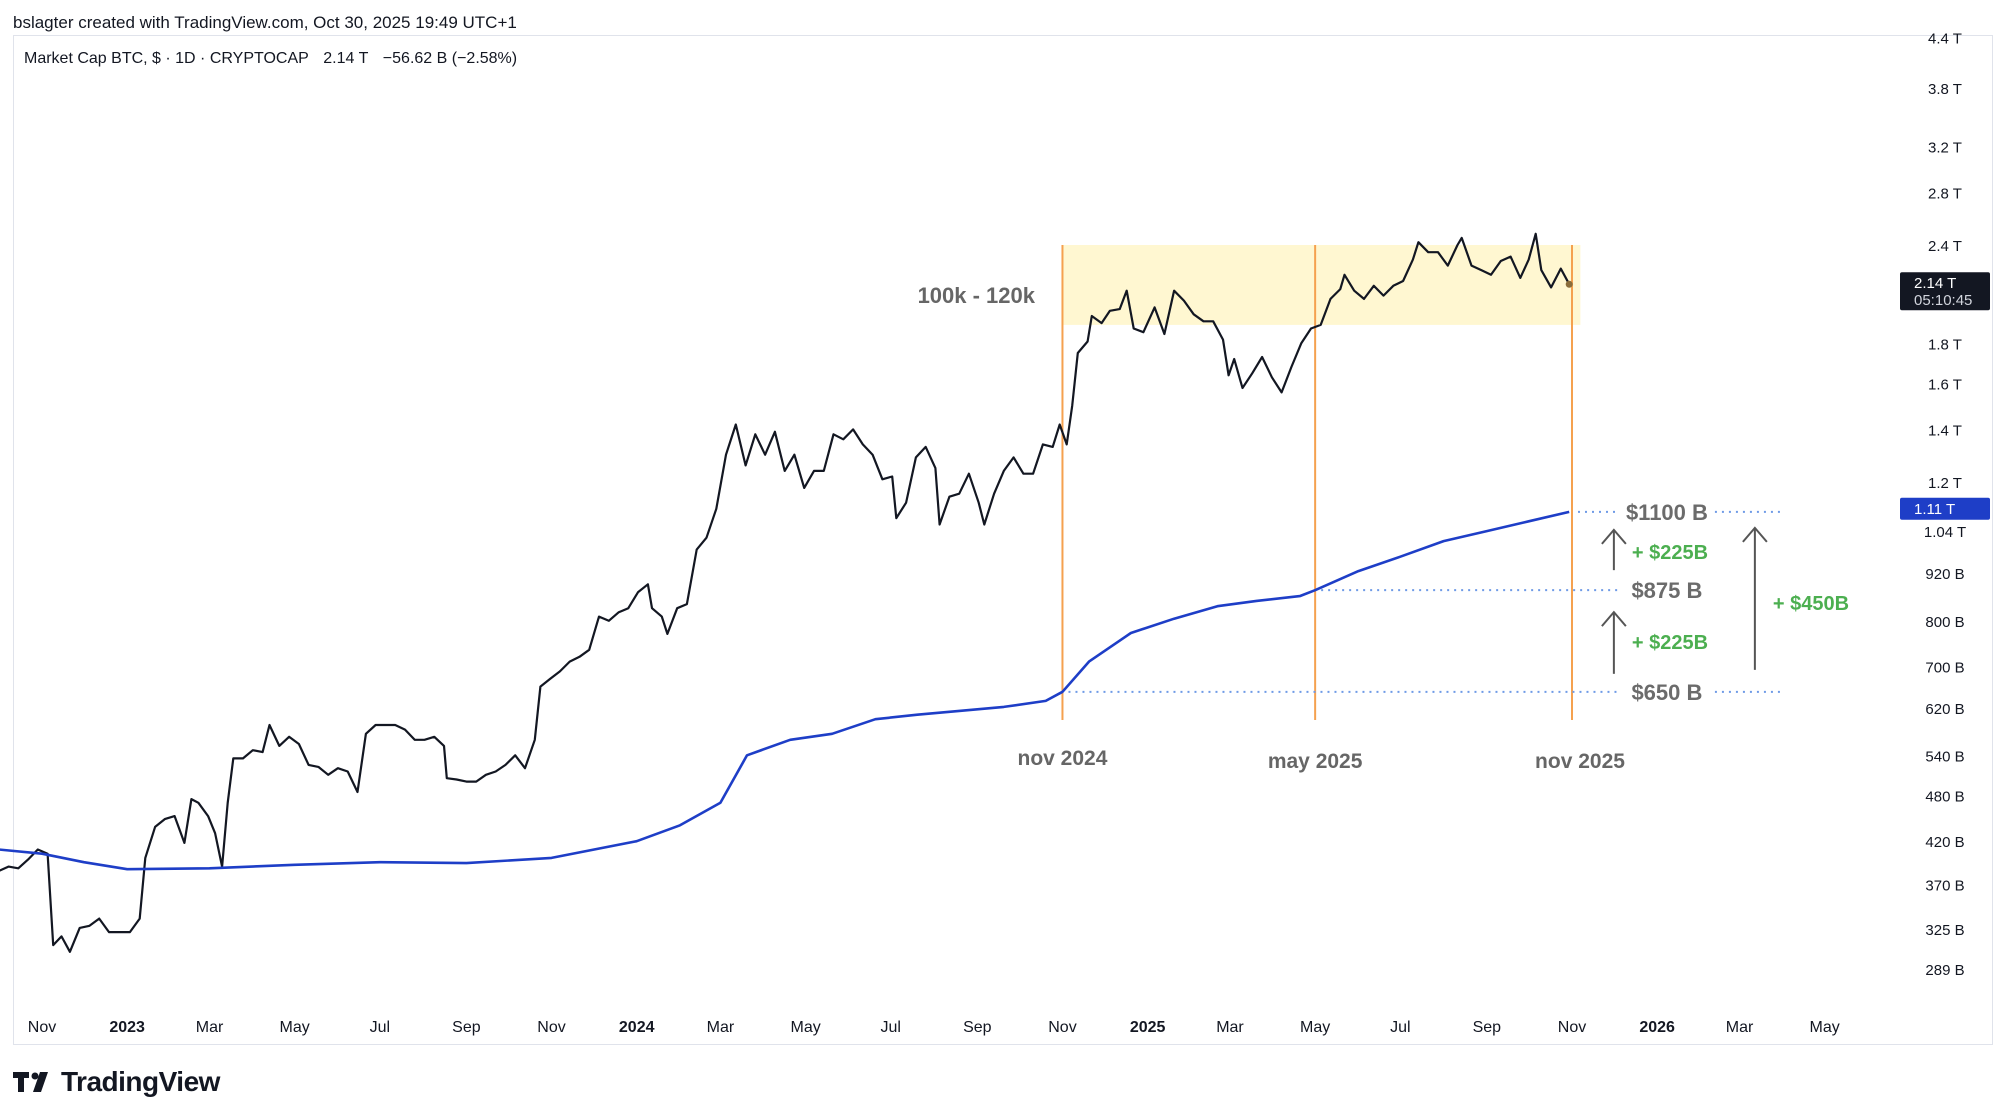  Describe the element at coordinates (1944, 842) in the screenshot. I see `y-tick-label: 420 B` at that location.